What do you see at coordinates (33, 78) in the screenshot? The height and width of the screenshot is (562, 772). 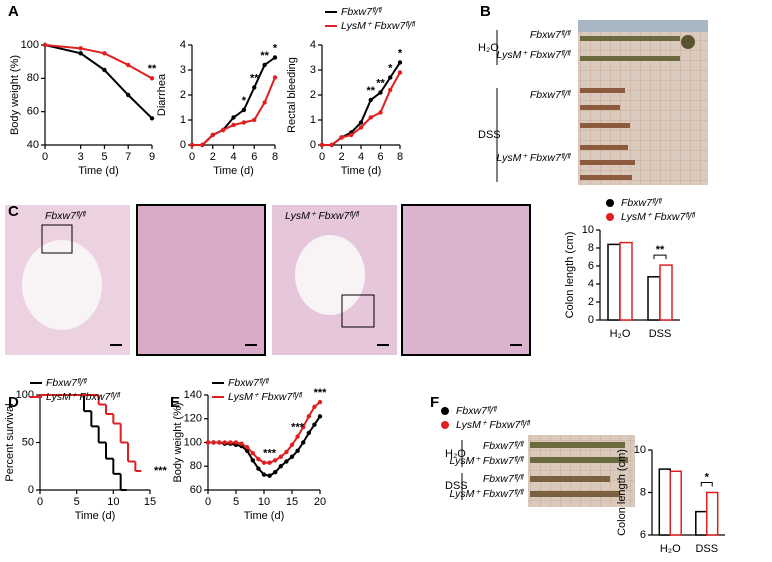 I see `y-tick-label: 80` at bounding box center [33, 78].